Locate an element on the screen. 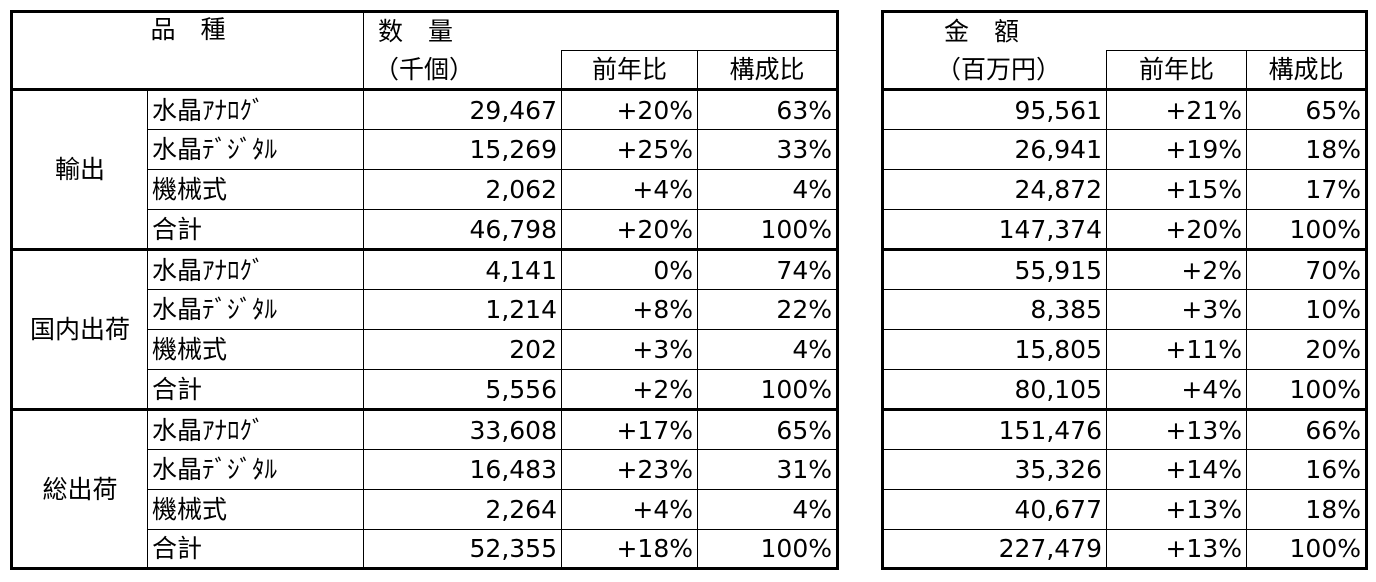 The height and width of the screenshot is (582, 1376). header-suryo-unit: （千個） is located at coordinates (462, 70).